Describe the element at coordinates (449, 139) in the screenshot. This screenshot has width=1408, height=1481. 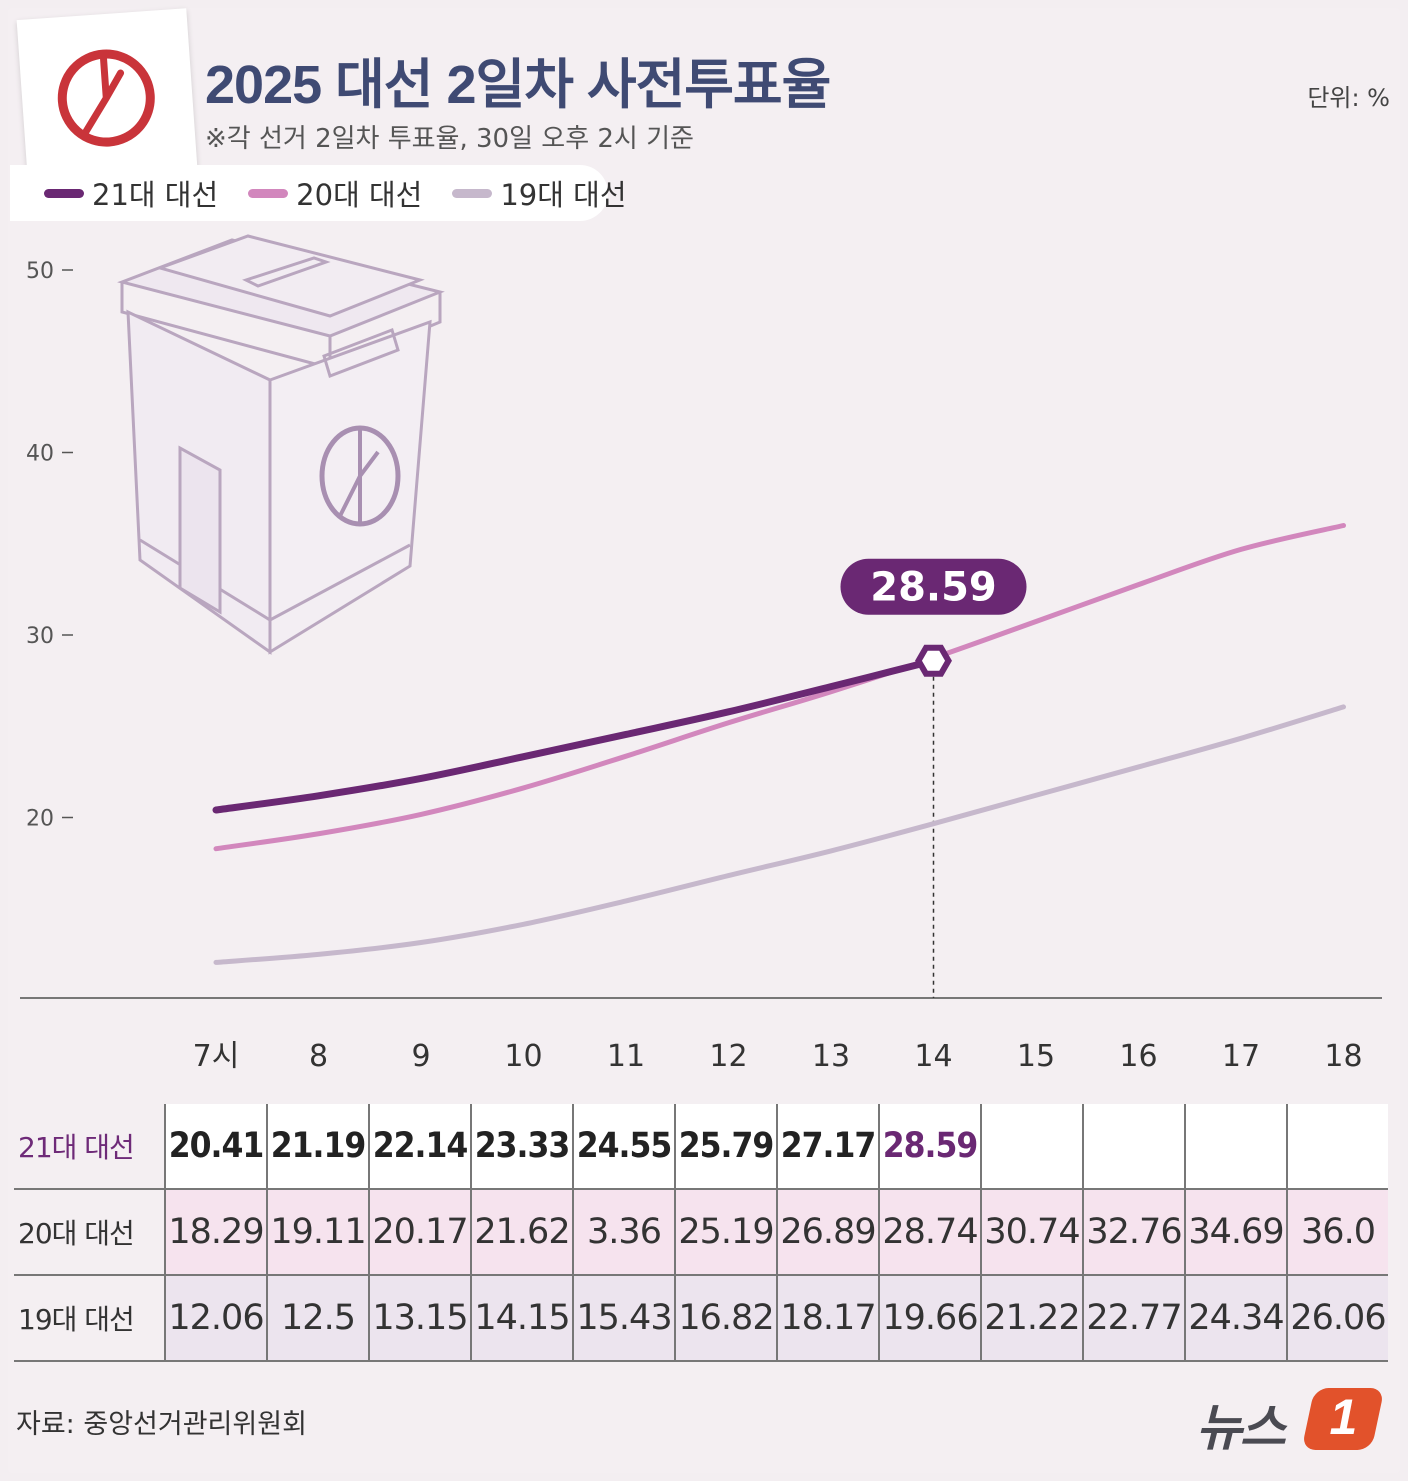
I see `chart-subtitle: ※각 선거 2일차 투표율, 30일 오후 2시 기준` at that location.